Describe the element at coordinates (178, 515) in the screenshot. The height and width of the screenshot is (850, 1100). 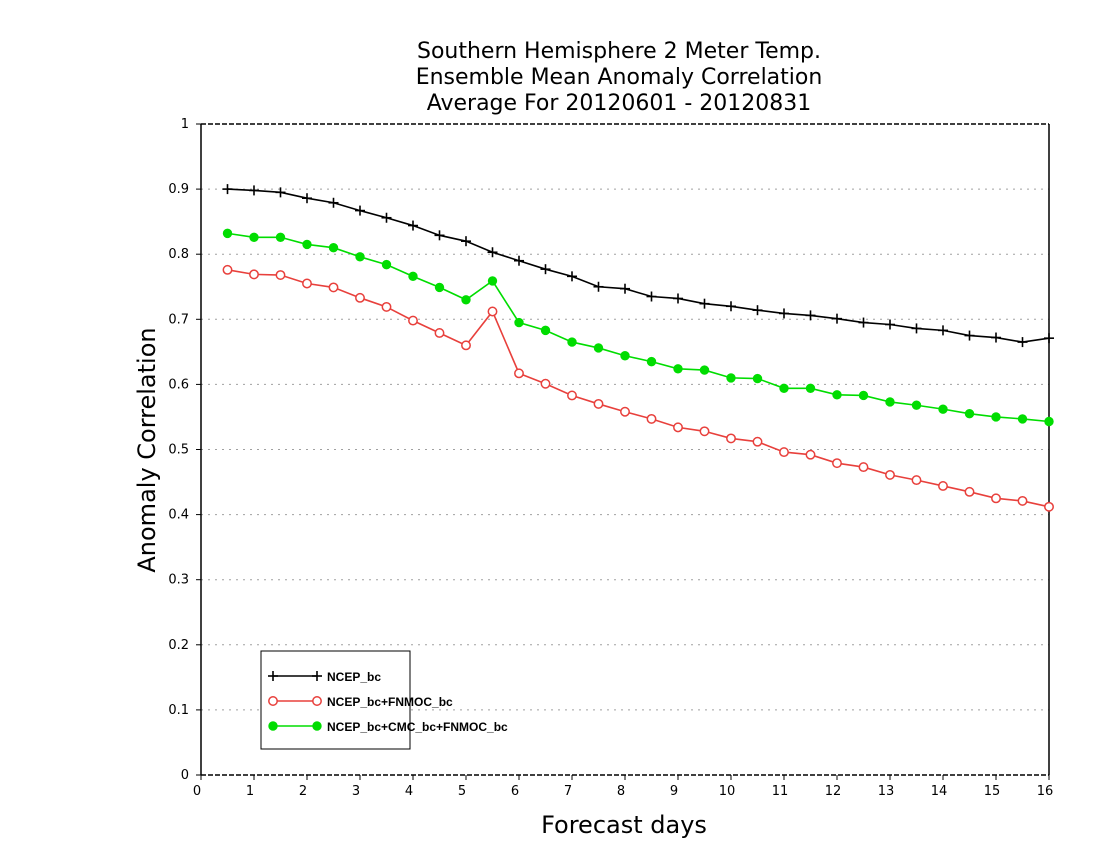
I see `y-tick-label: 0.4` at that location.